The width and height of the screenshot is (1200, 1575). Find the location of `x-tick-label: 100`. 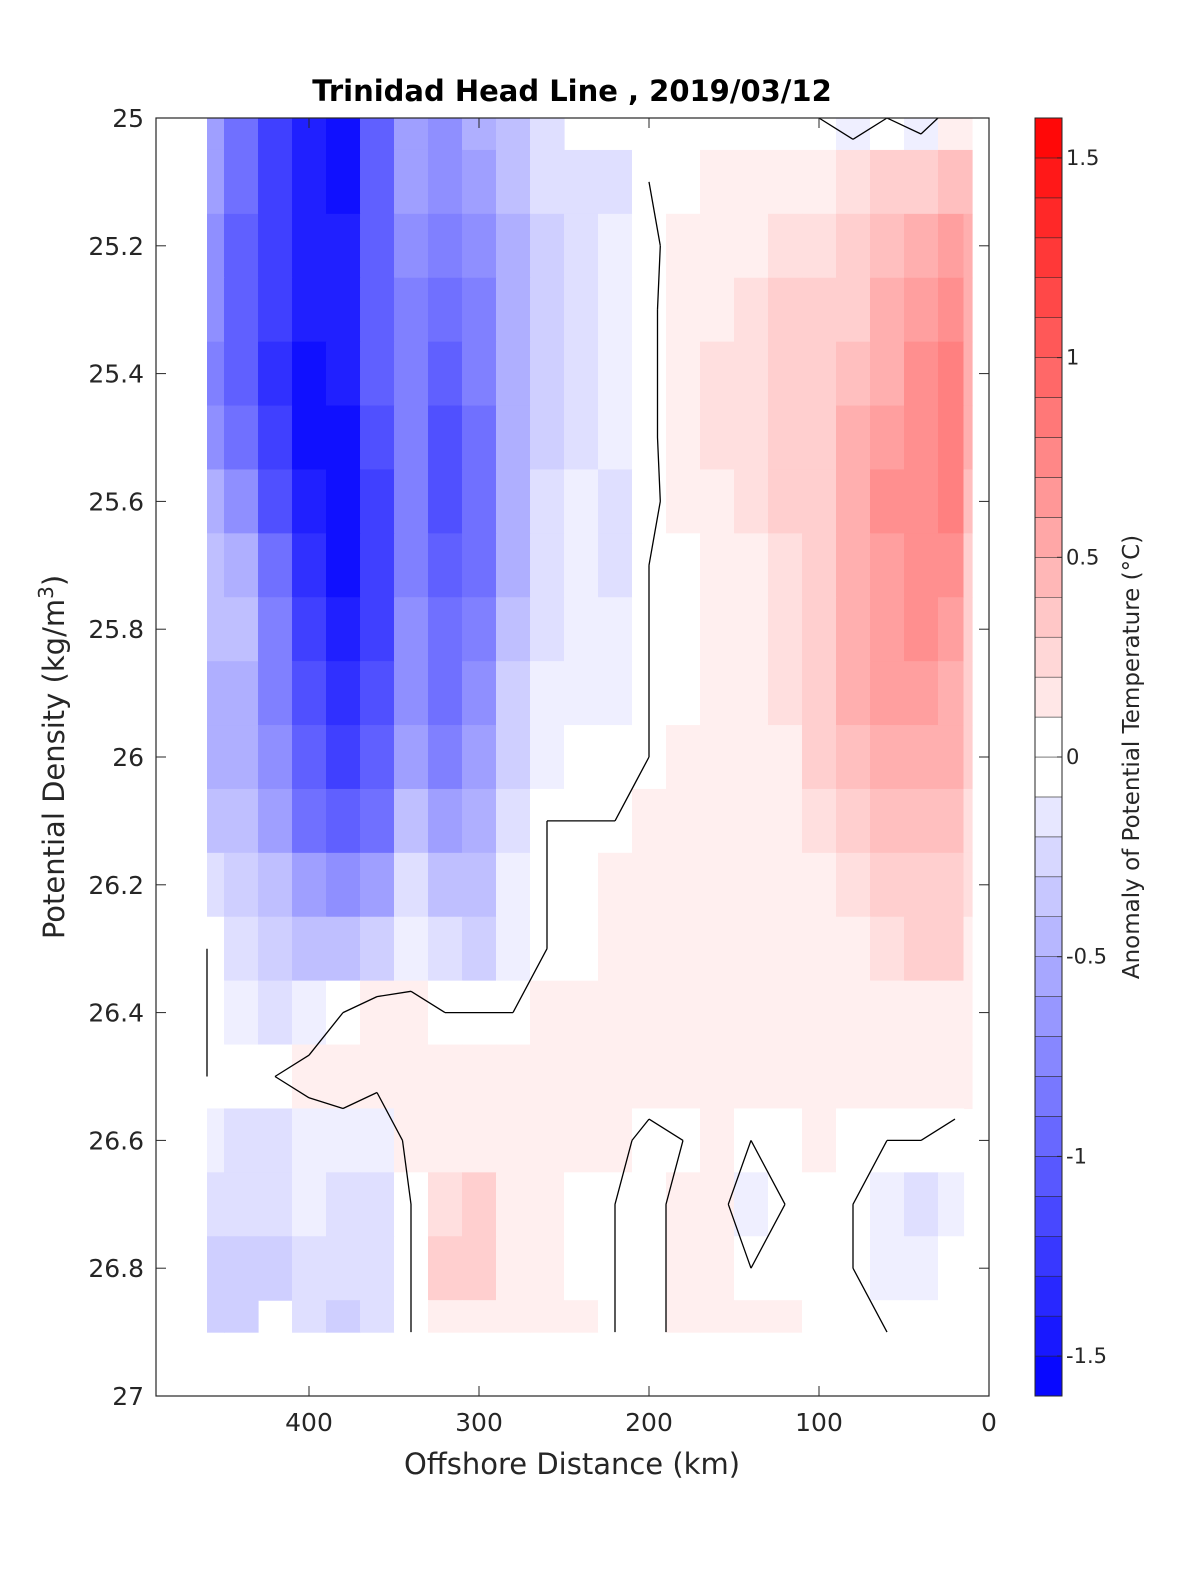

x-tick-label: 100 is located at coordinates (819, 1422).